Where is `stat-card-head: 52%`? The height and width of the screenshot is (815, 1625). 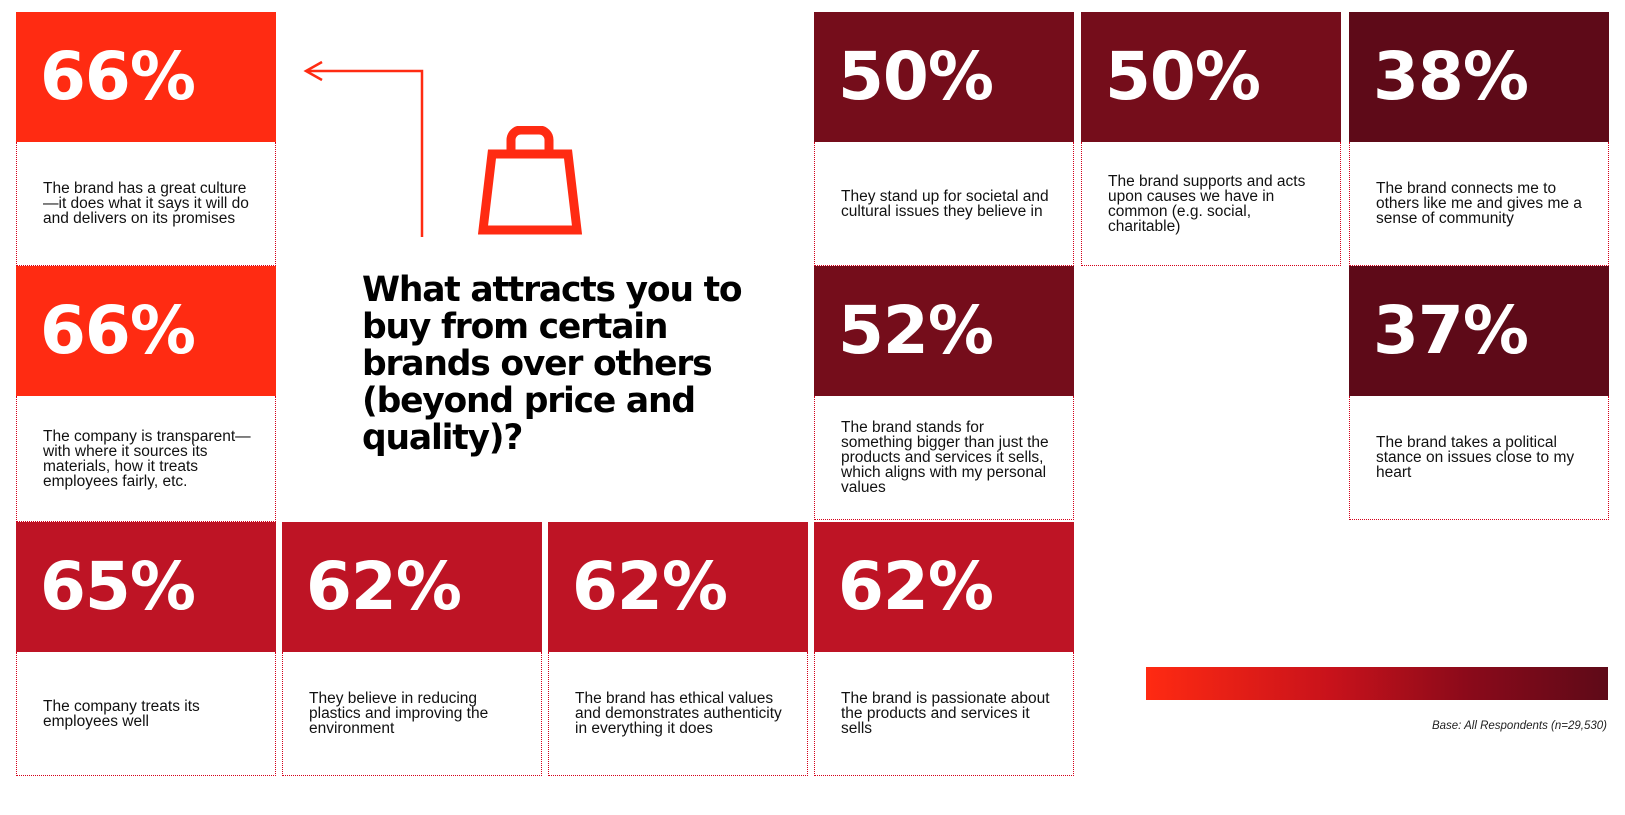
stat-card-head: 52% is located at coordinates (944, 331).